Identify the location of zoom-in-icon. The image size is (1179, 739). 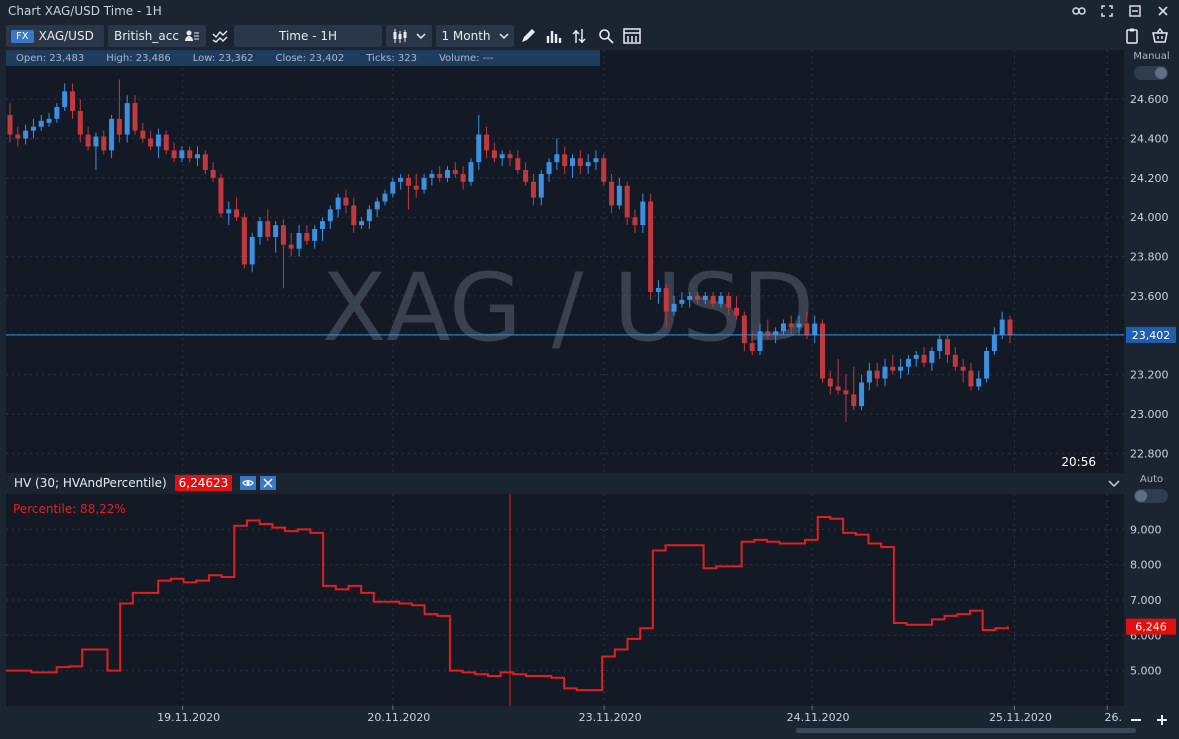
(1162, 720).